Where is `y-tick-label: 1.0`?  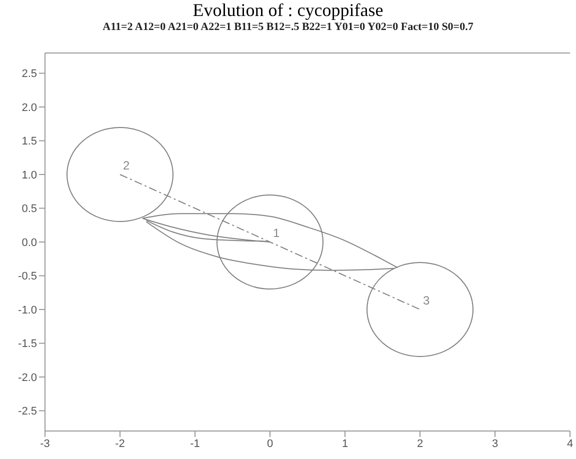 y-tick-label: 1.0 is located at coordinates (29, 175).